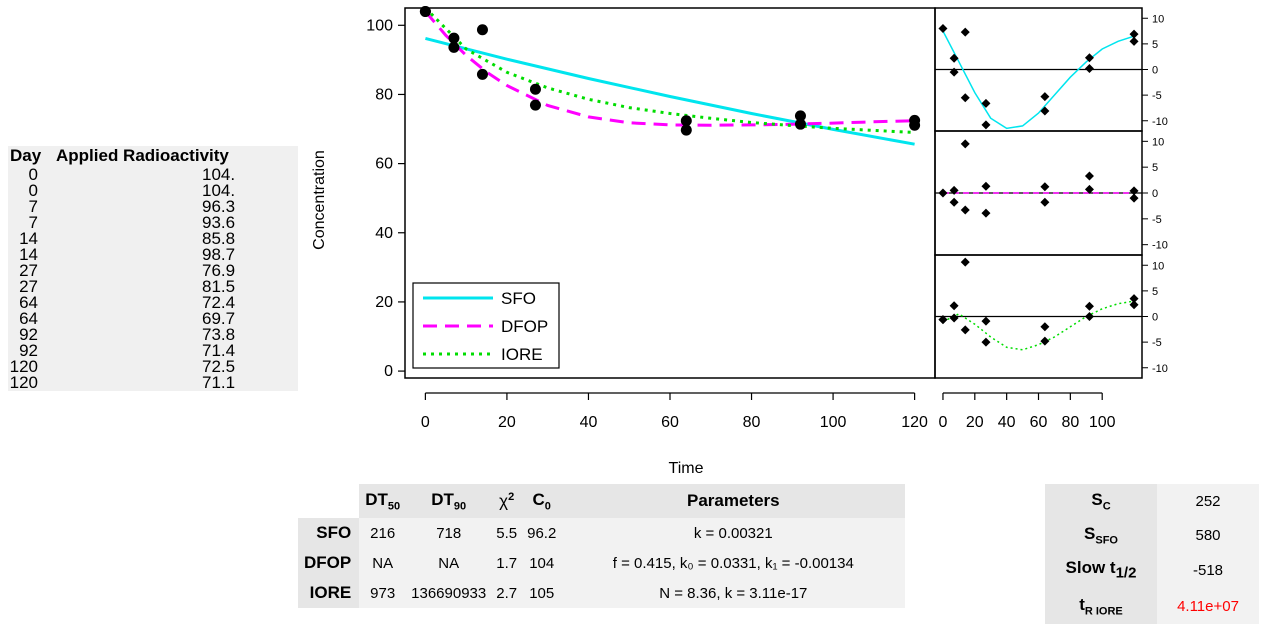 The width and height of the screenshot is (1270, 625). I want to click on c0-cell: 105, so click(542, 593).